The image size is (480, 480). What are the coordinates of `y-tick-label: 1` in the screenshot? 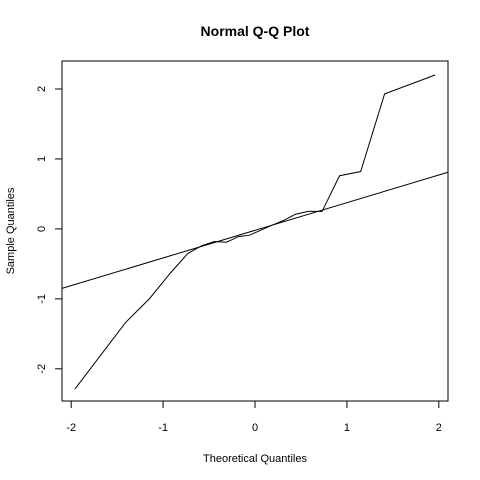 It's located at (42, 159).